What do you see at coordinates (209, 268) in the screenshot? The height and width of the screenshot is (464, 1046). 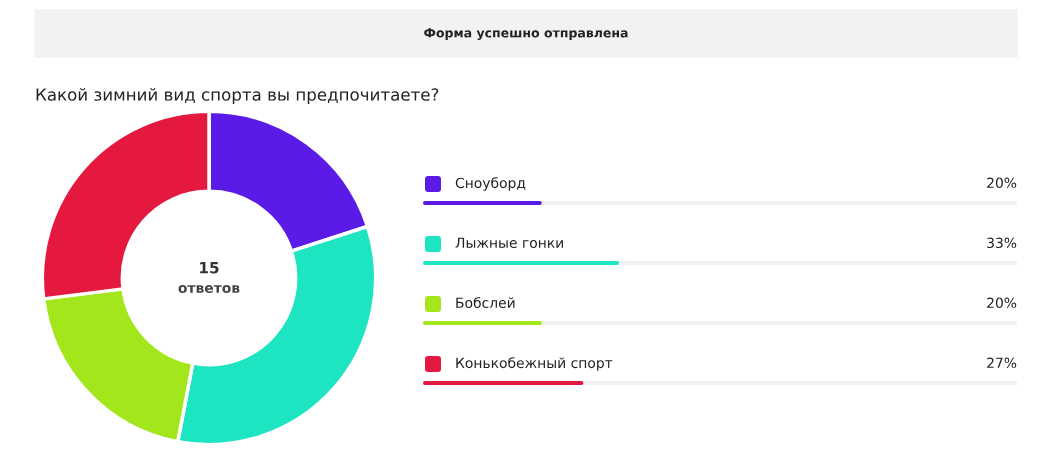 I see `text: 15` at bounding box center [209, 268].